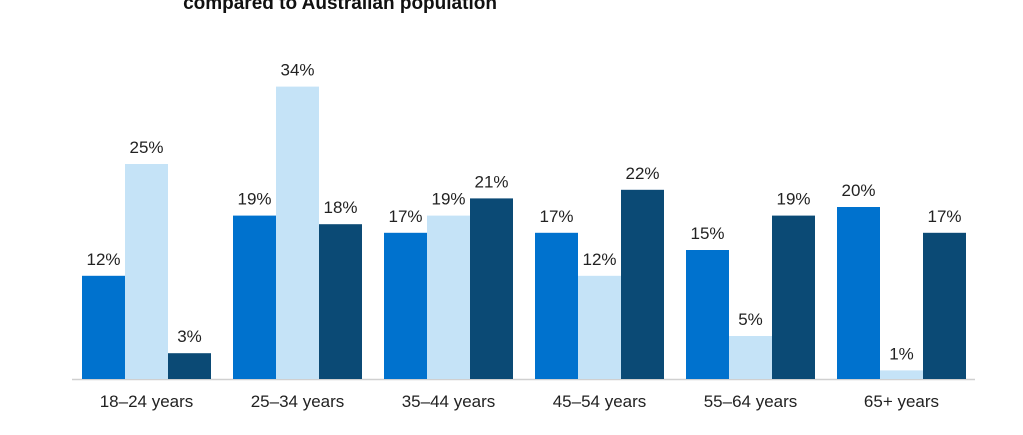 The image size is (1023, 435). I want to click on data-label: 15%, so click(707, 233).